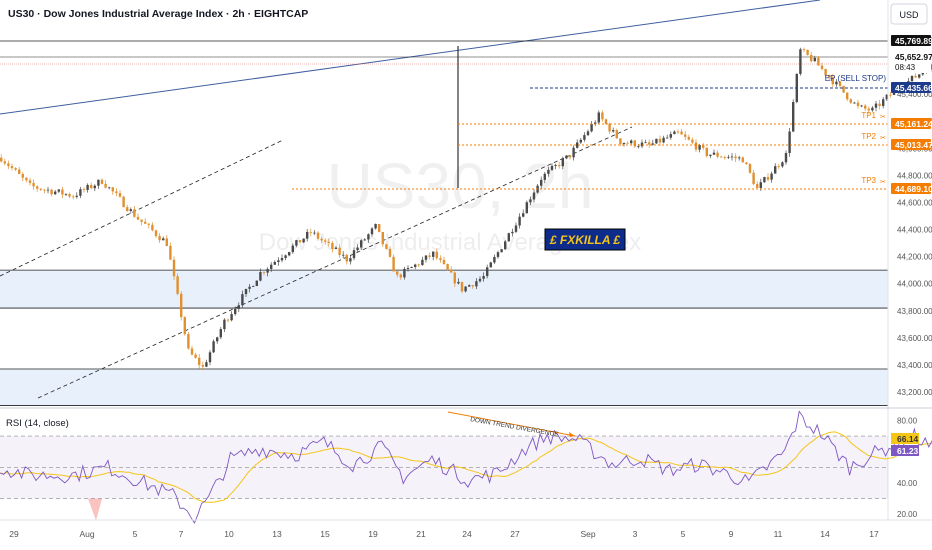  I want to click on price-tick: 44,200.00, so click(914, 257).